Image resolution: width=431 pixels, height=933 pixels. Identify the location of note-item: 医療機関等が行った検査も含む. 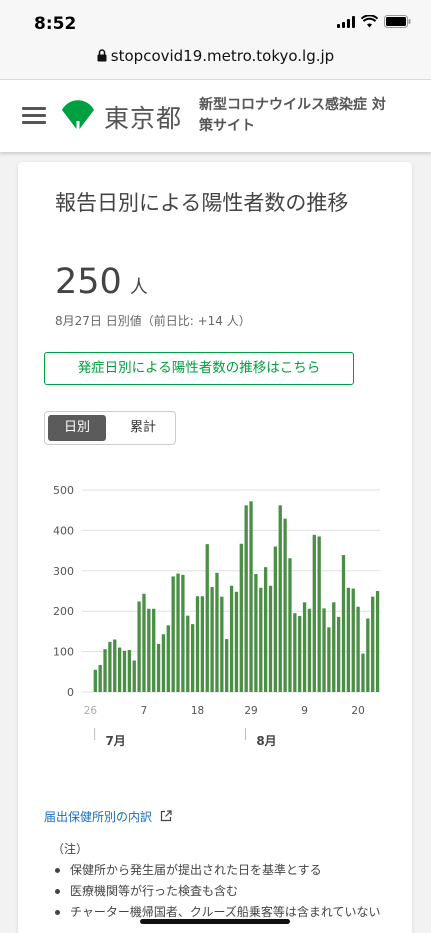
(222, 891).